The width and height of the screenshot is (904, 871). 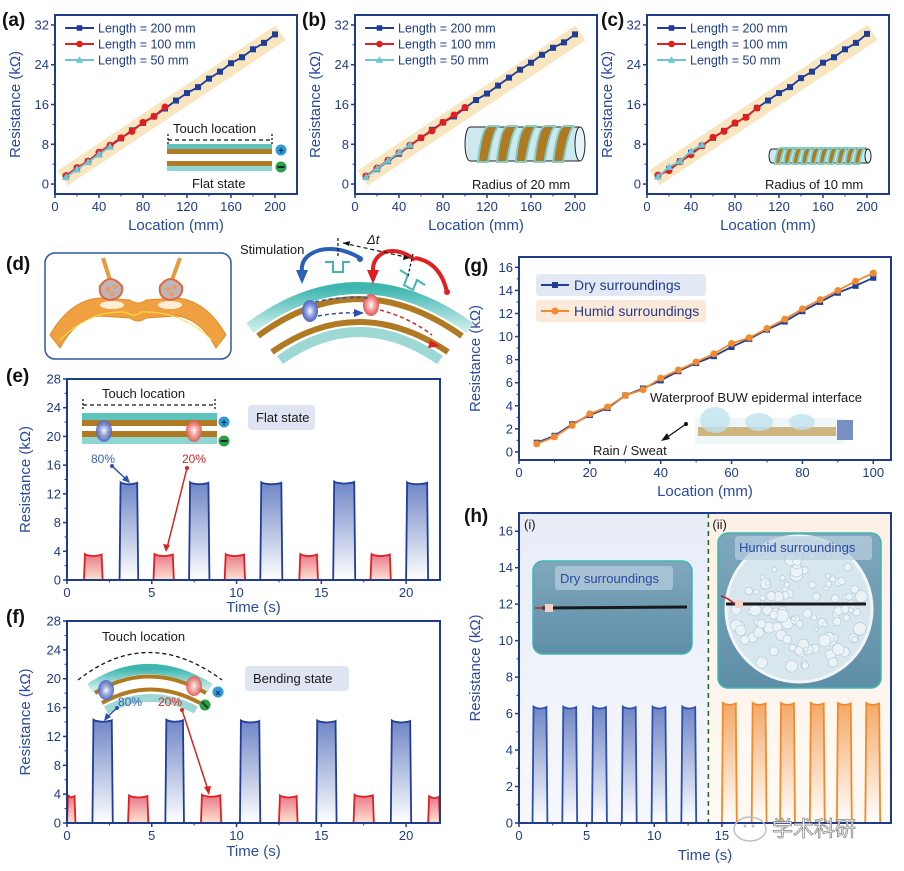 What do you see at coordinates (476, 516) in the screenshot?
I see `panel-label-h: (h)` at bounding box center [476, 516].